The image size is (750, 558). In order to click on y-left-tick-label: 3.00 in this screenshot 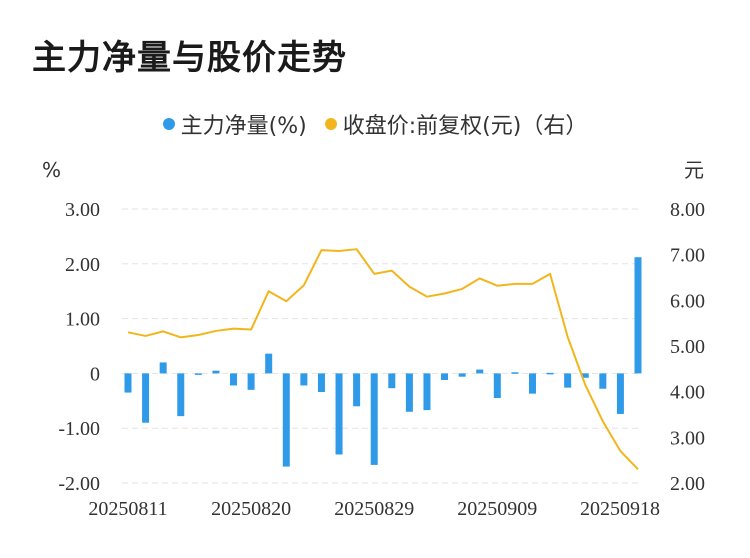, I will do `click(82, 210)`.